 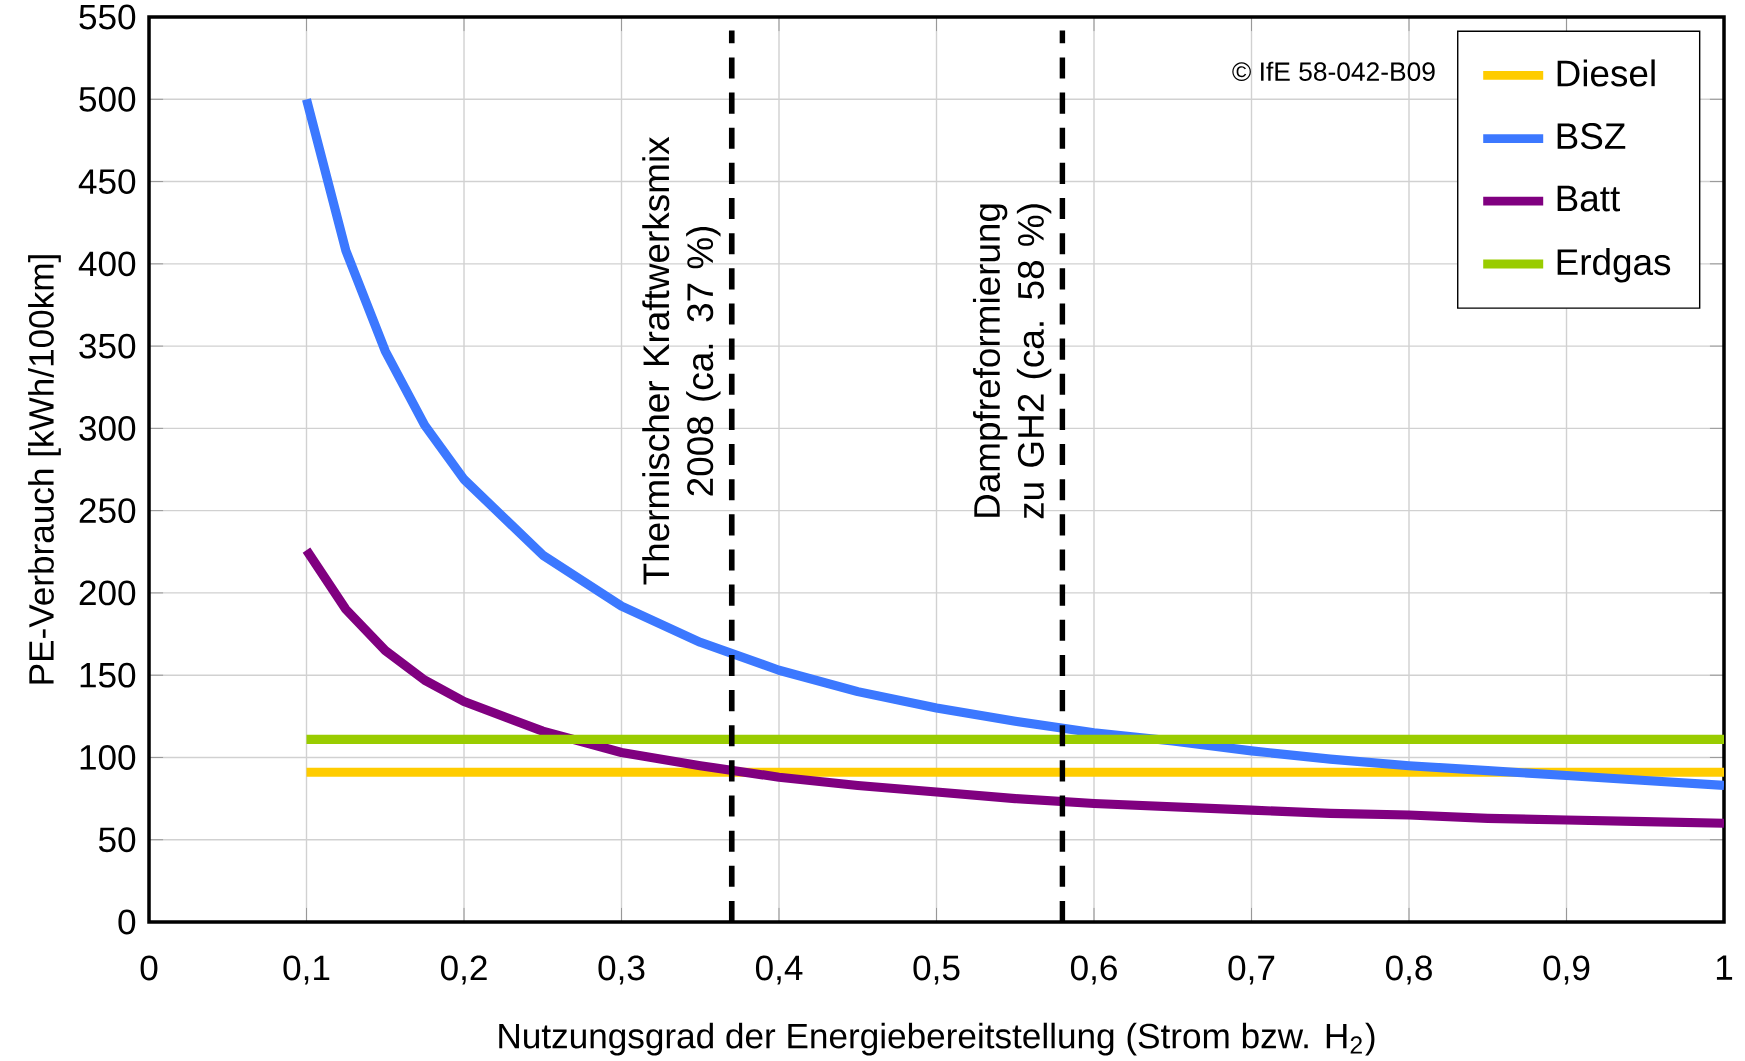 What do you see at coordinates (107, 264) in the screenshot?
I see `y-tick-label: 400` at bounding box center [107, 264].